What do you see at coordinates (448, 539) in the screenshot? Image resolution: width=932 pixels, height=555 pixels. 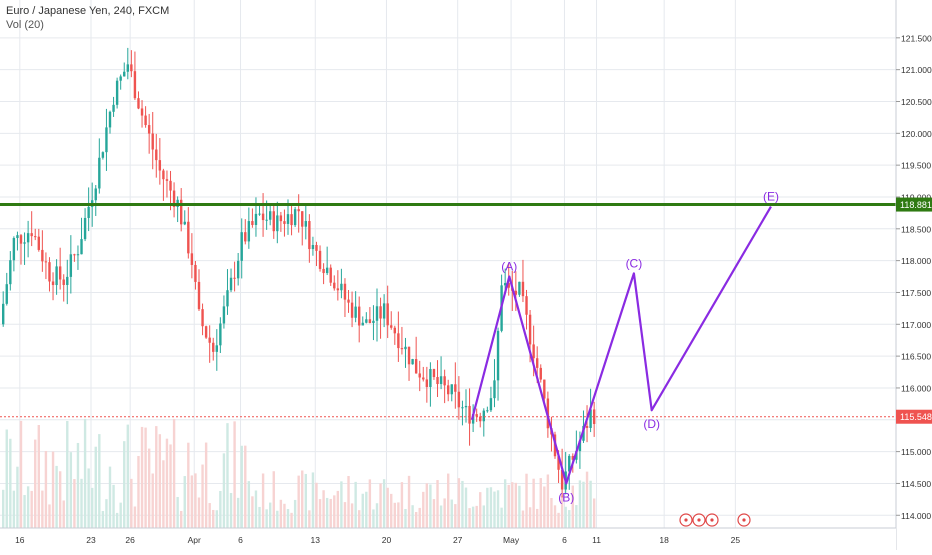 I see `time-axis-background` at bounding box center [448, 539].